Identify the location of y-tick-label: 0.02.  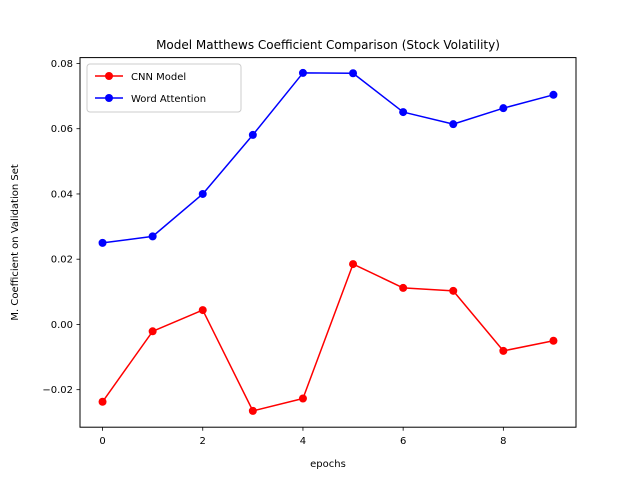
(62, 260).